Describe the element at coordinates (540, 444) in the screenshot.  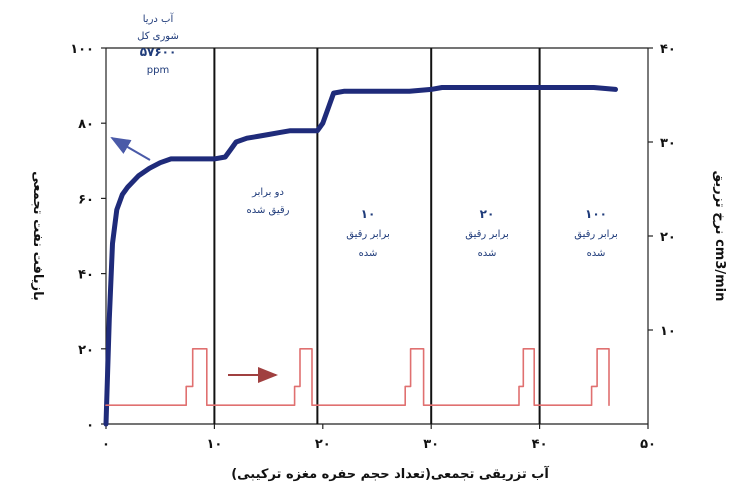
I see `x-tick-label-4: ۴۰` at that location.